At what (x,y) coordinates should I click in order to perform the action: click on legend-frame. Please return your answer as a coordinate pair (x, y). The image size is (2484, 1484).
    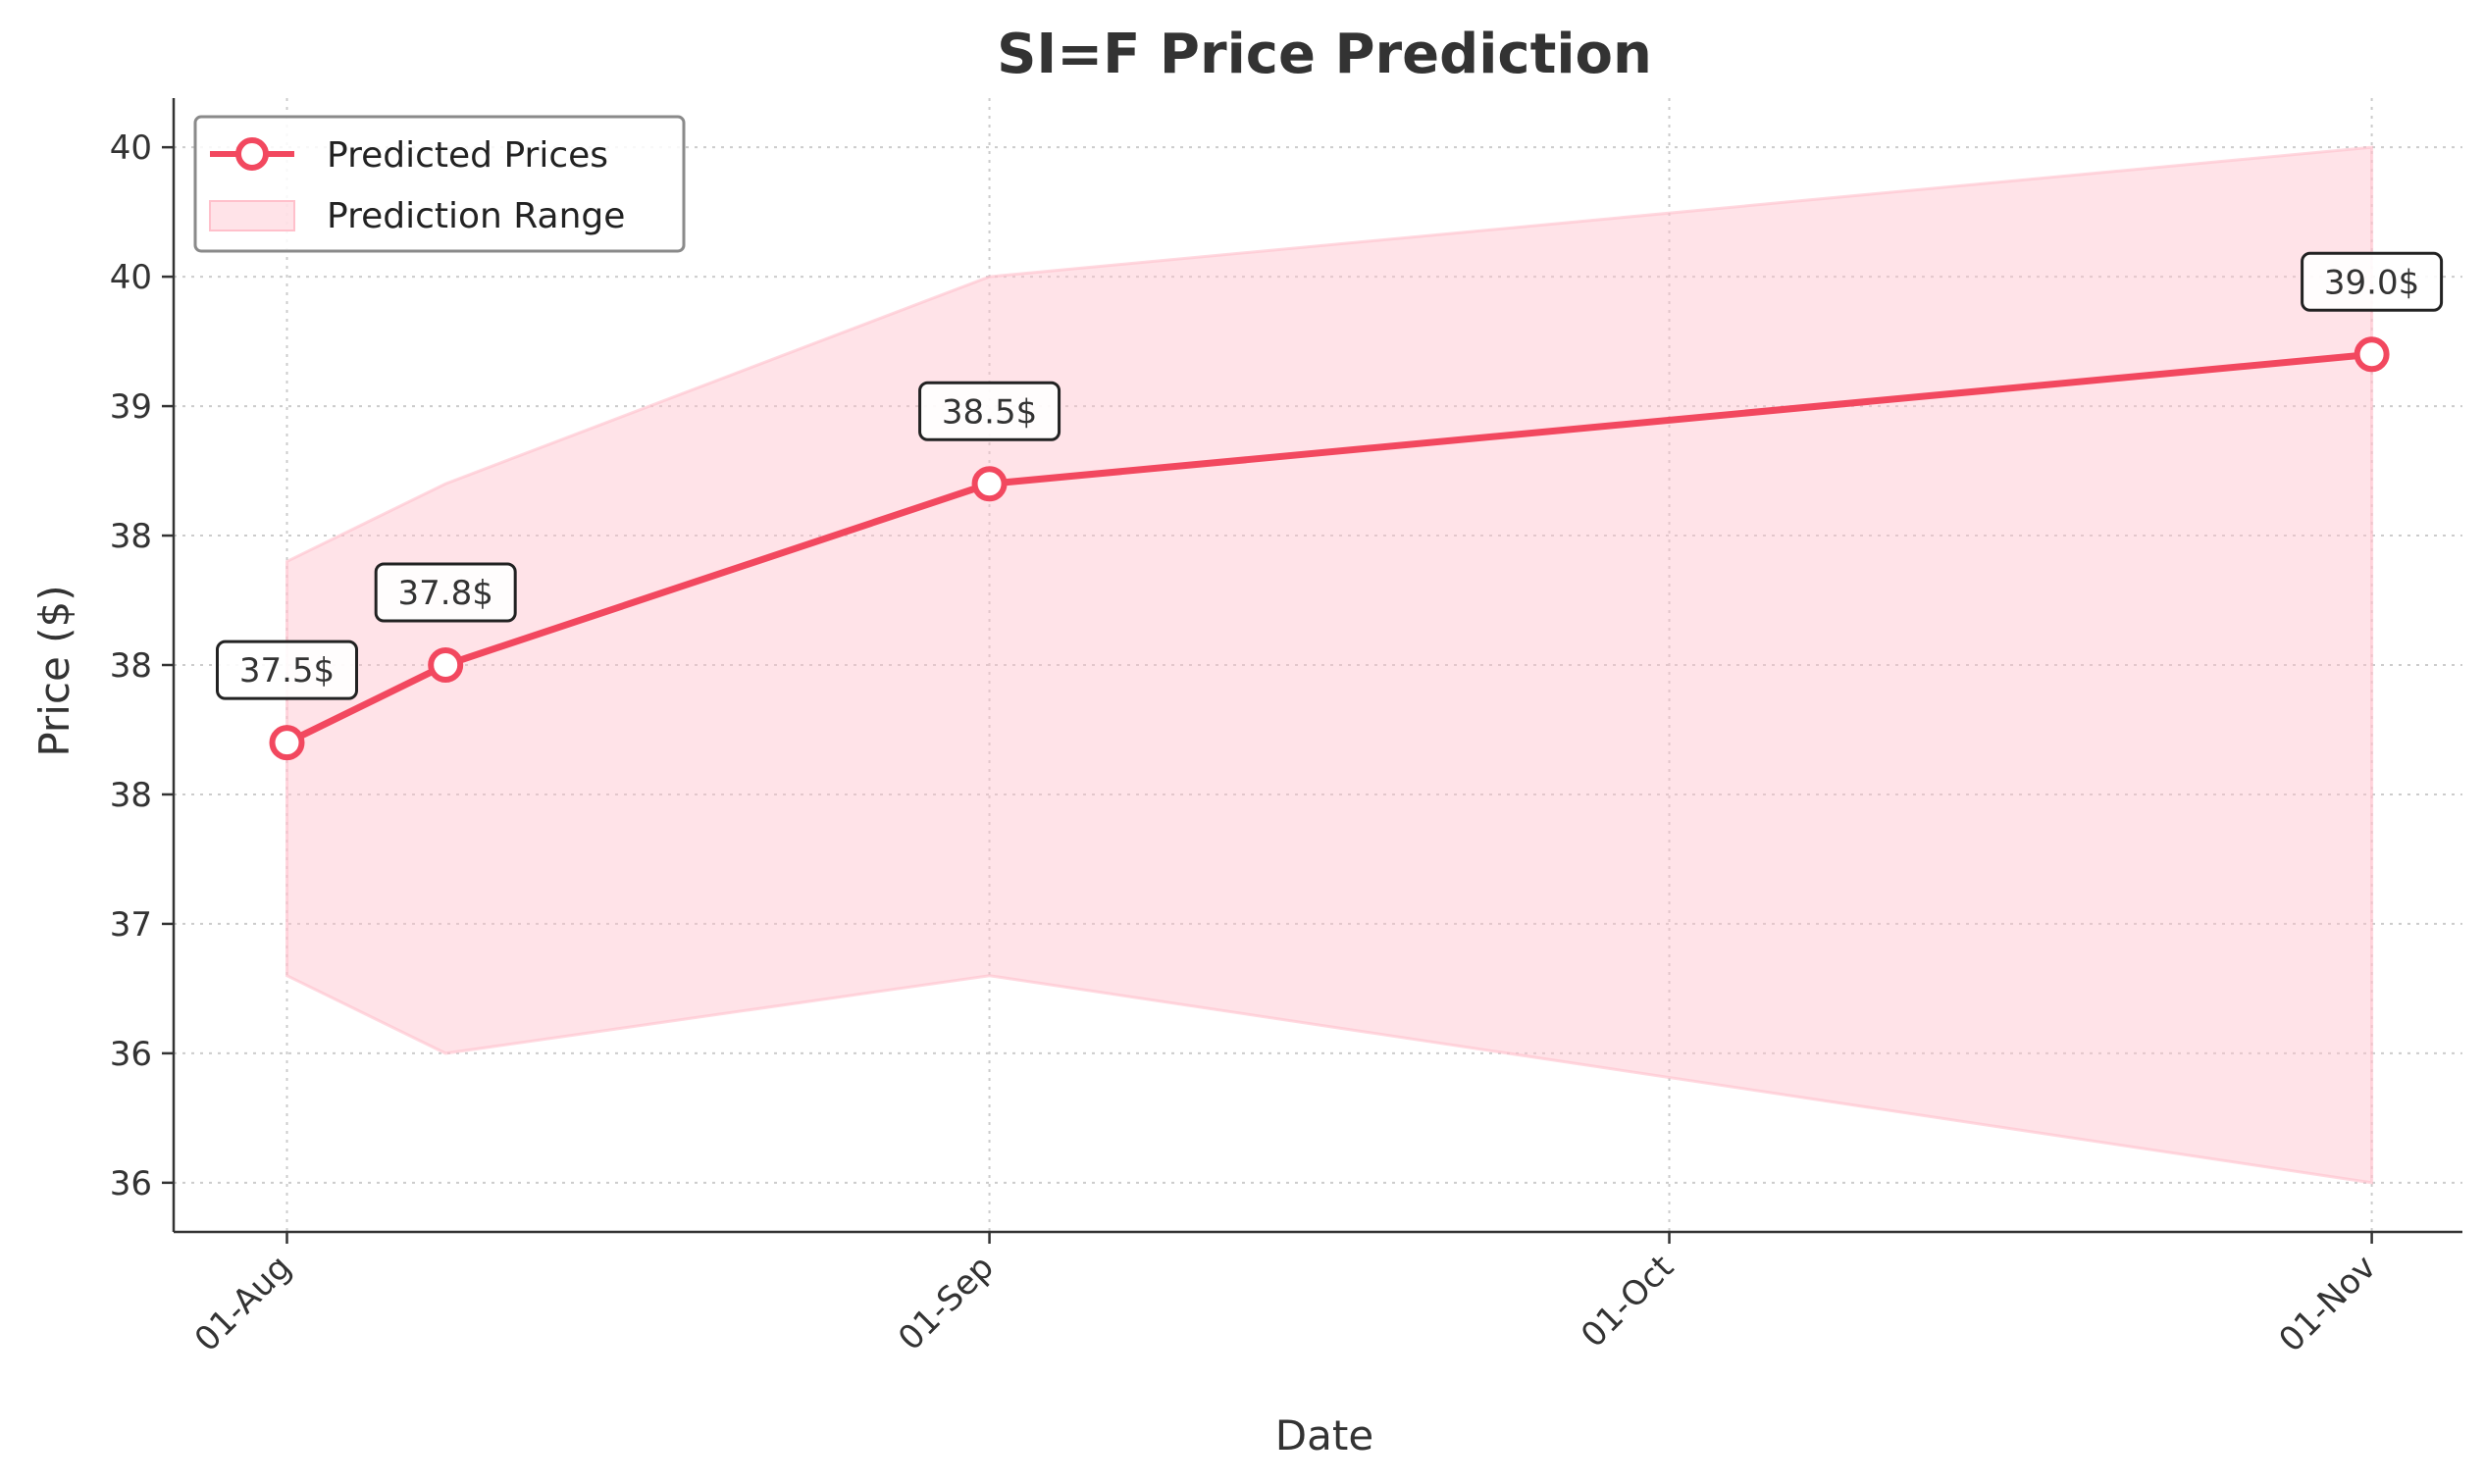
    Looking at the image, I should click on (440, 184).